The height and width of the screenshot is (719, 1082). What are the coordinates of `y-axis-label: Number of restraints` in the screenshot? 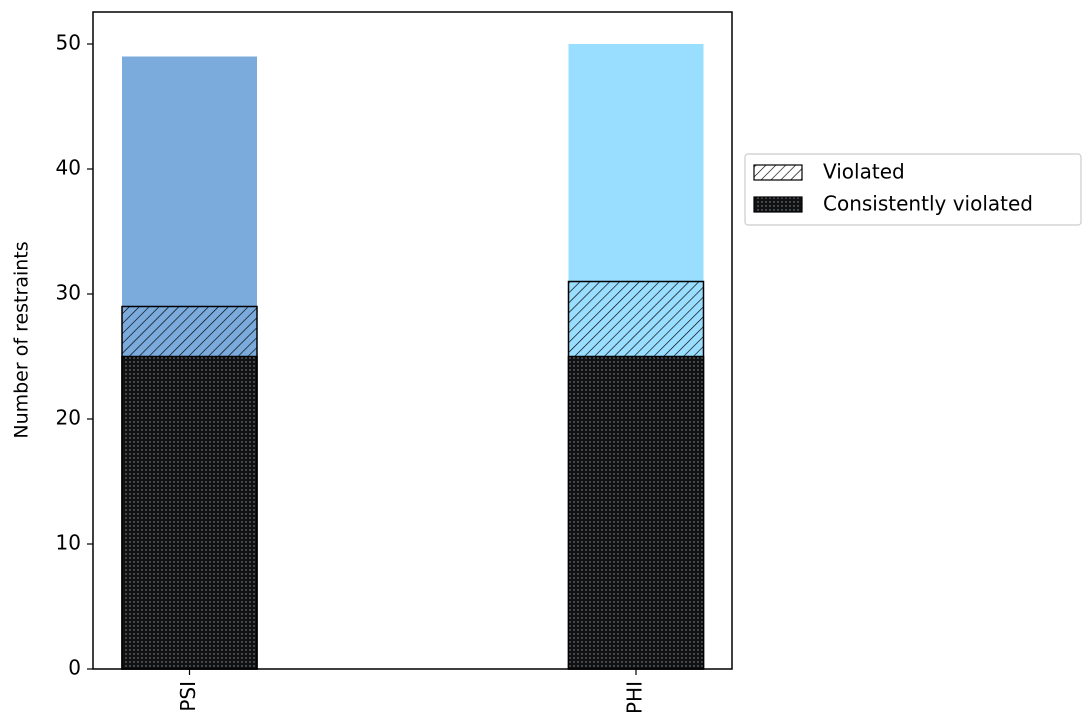 It's located at (22, 339).